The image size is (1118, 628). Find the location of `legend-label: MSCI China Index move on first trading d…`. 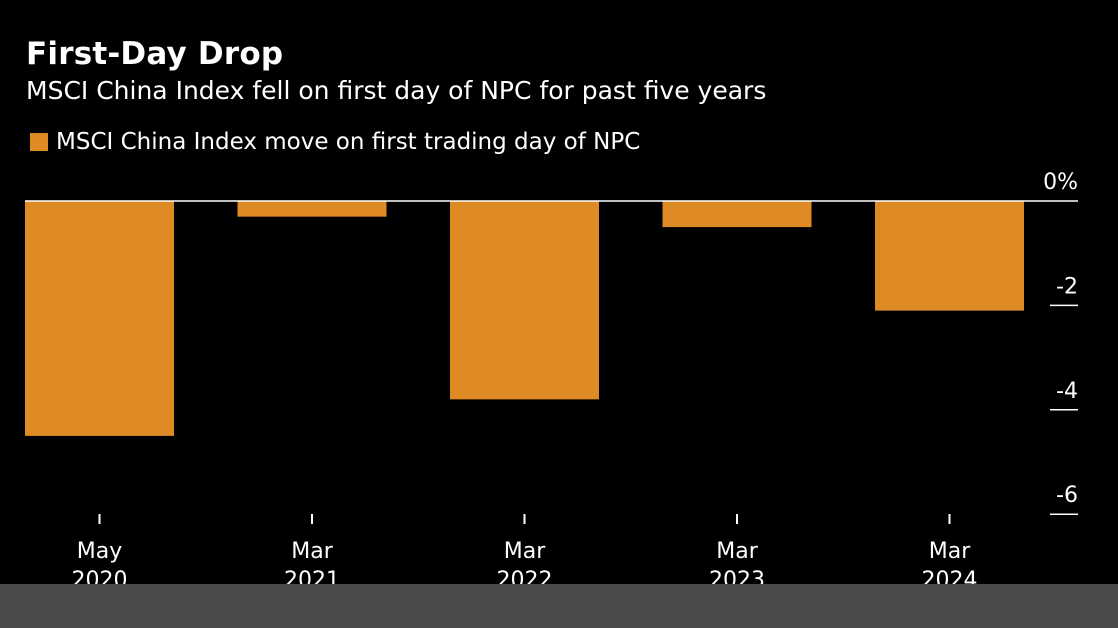

legend-label: MSCI China Index move on first trading d… is located at coordinates (348, 142).